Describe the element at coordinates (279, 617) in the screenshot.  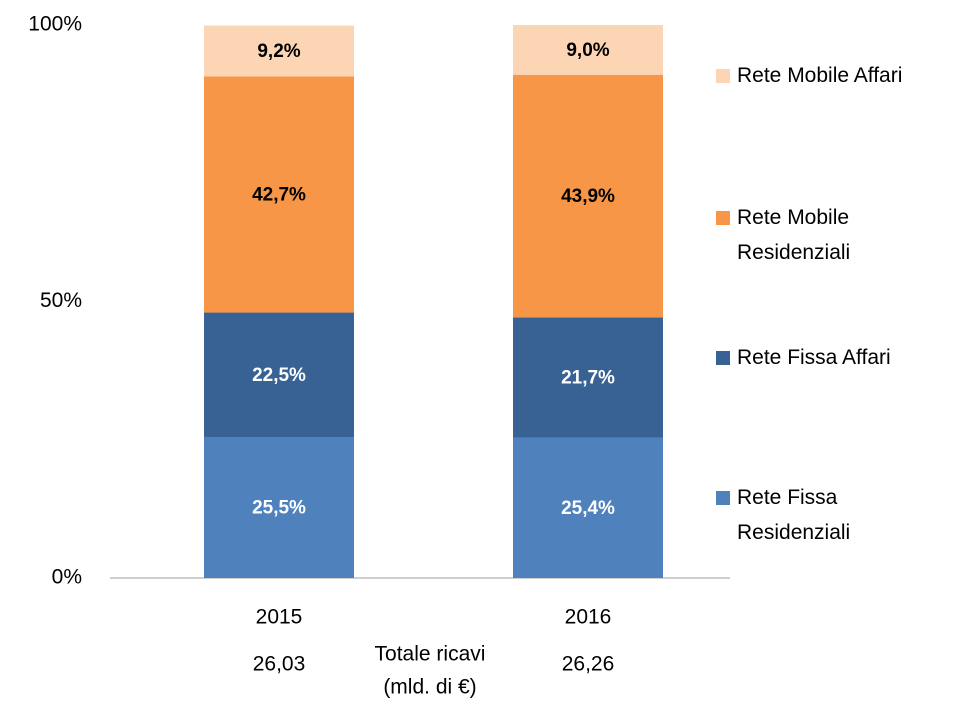
I see `x-tick-label: 2015` at that location.